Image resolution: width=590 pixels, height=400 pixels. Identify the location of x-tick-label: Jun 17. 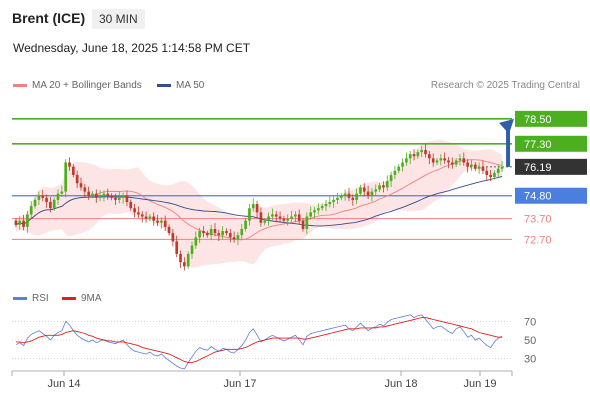
(239, 384).